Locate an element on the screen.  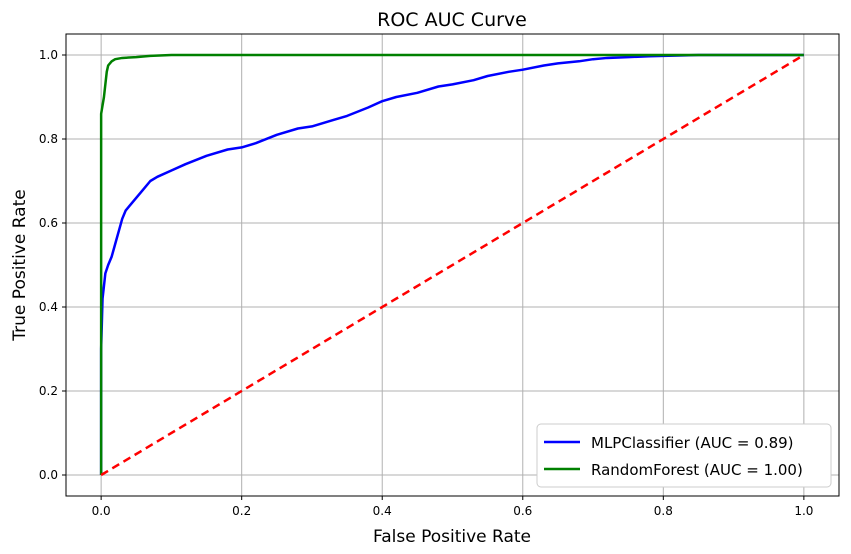
y-tick-label: 0.4 is located at coordinates (48, 307).